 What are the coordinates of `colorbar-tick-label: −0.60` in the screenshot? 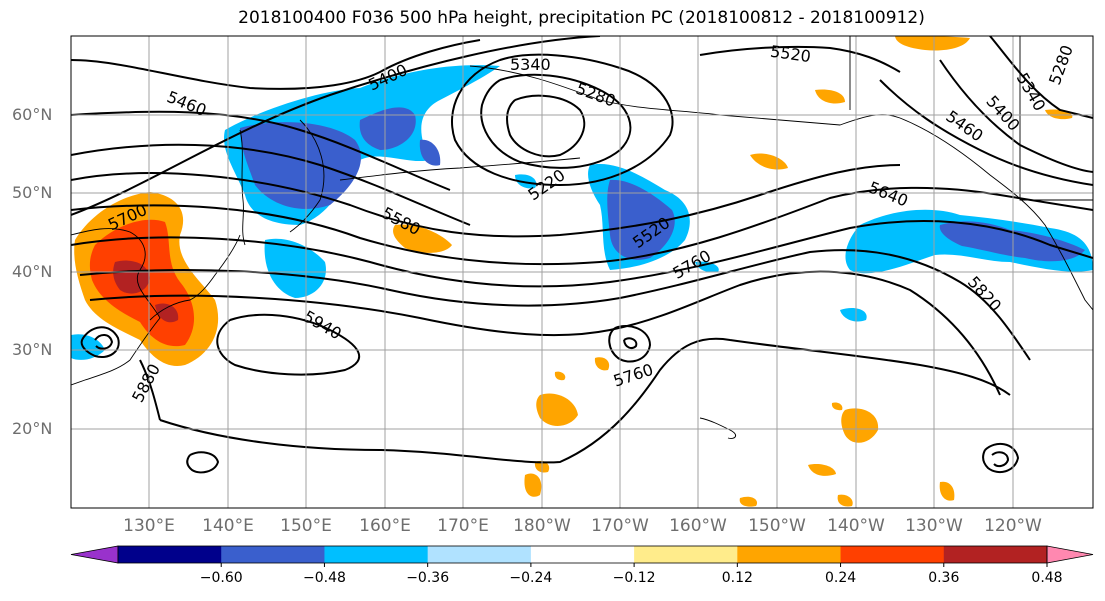 It's located at (221, 578).